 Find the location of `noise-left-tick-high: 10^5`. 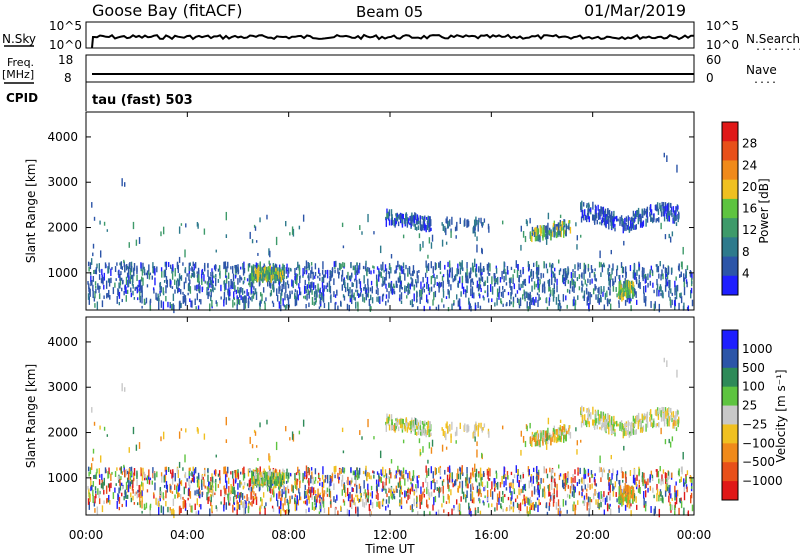

noise-left-tick-high: 10^5 is located at coordinates (65, 26).